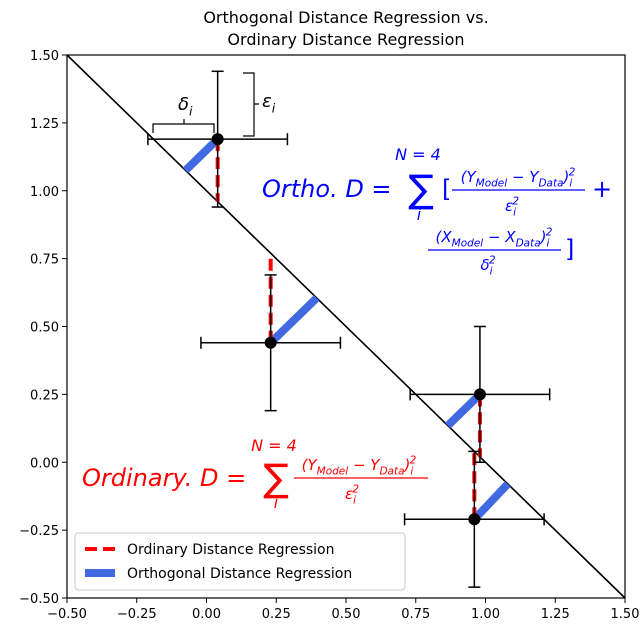 The image size is (642, 627). Describe the element at coordinates (446, 189) in the screenshot. I see `formula-bracket: [` at that location.